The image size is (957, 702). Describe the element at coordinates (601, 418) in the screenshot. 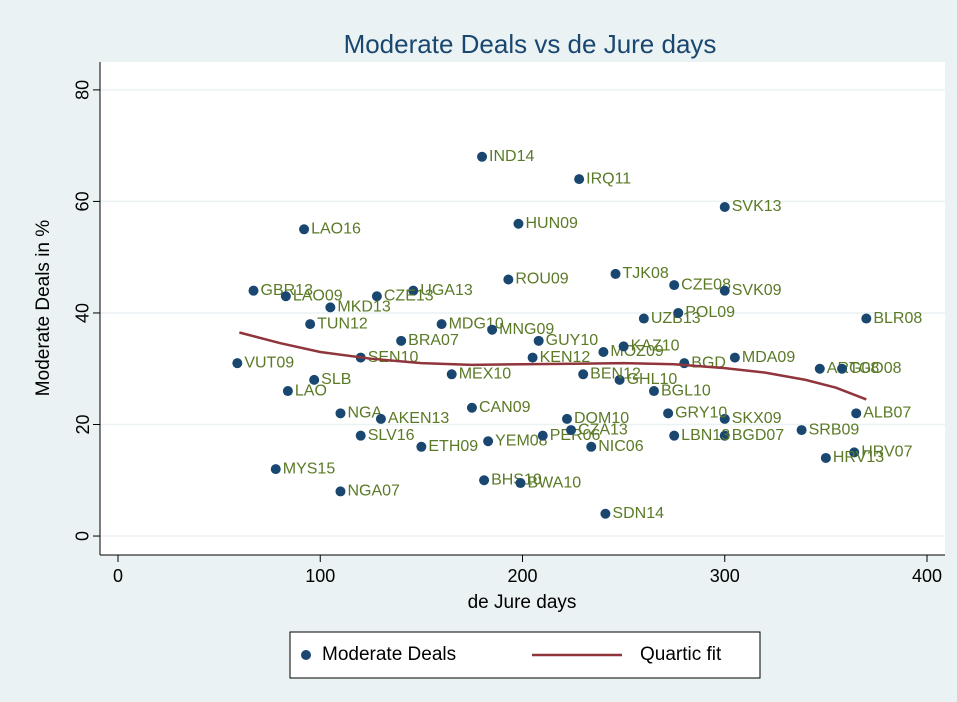

I see `point-label: DOM10` at that location.